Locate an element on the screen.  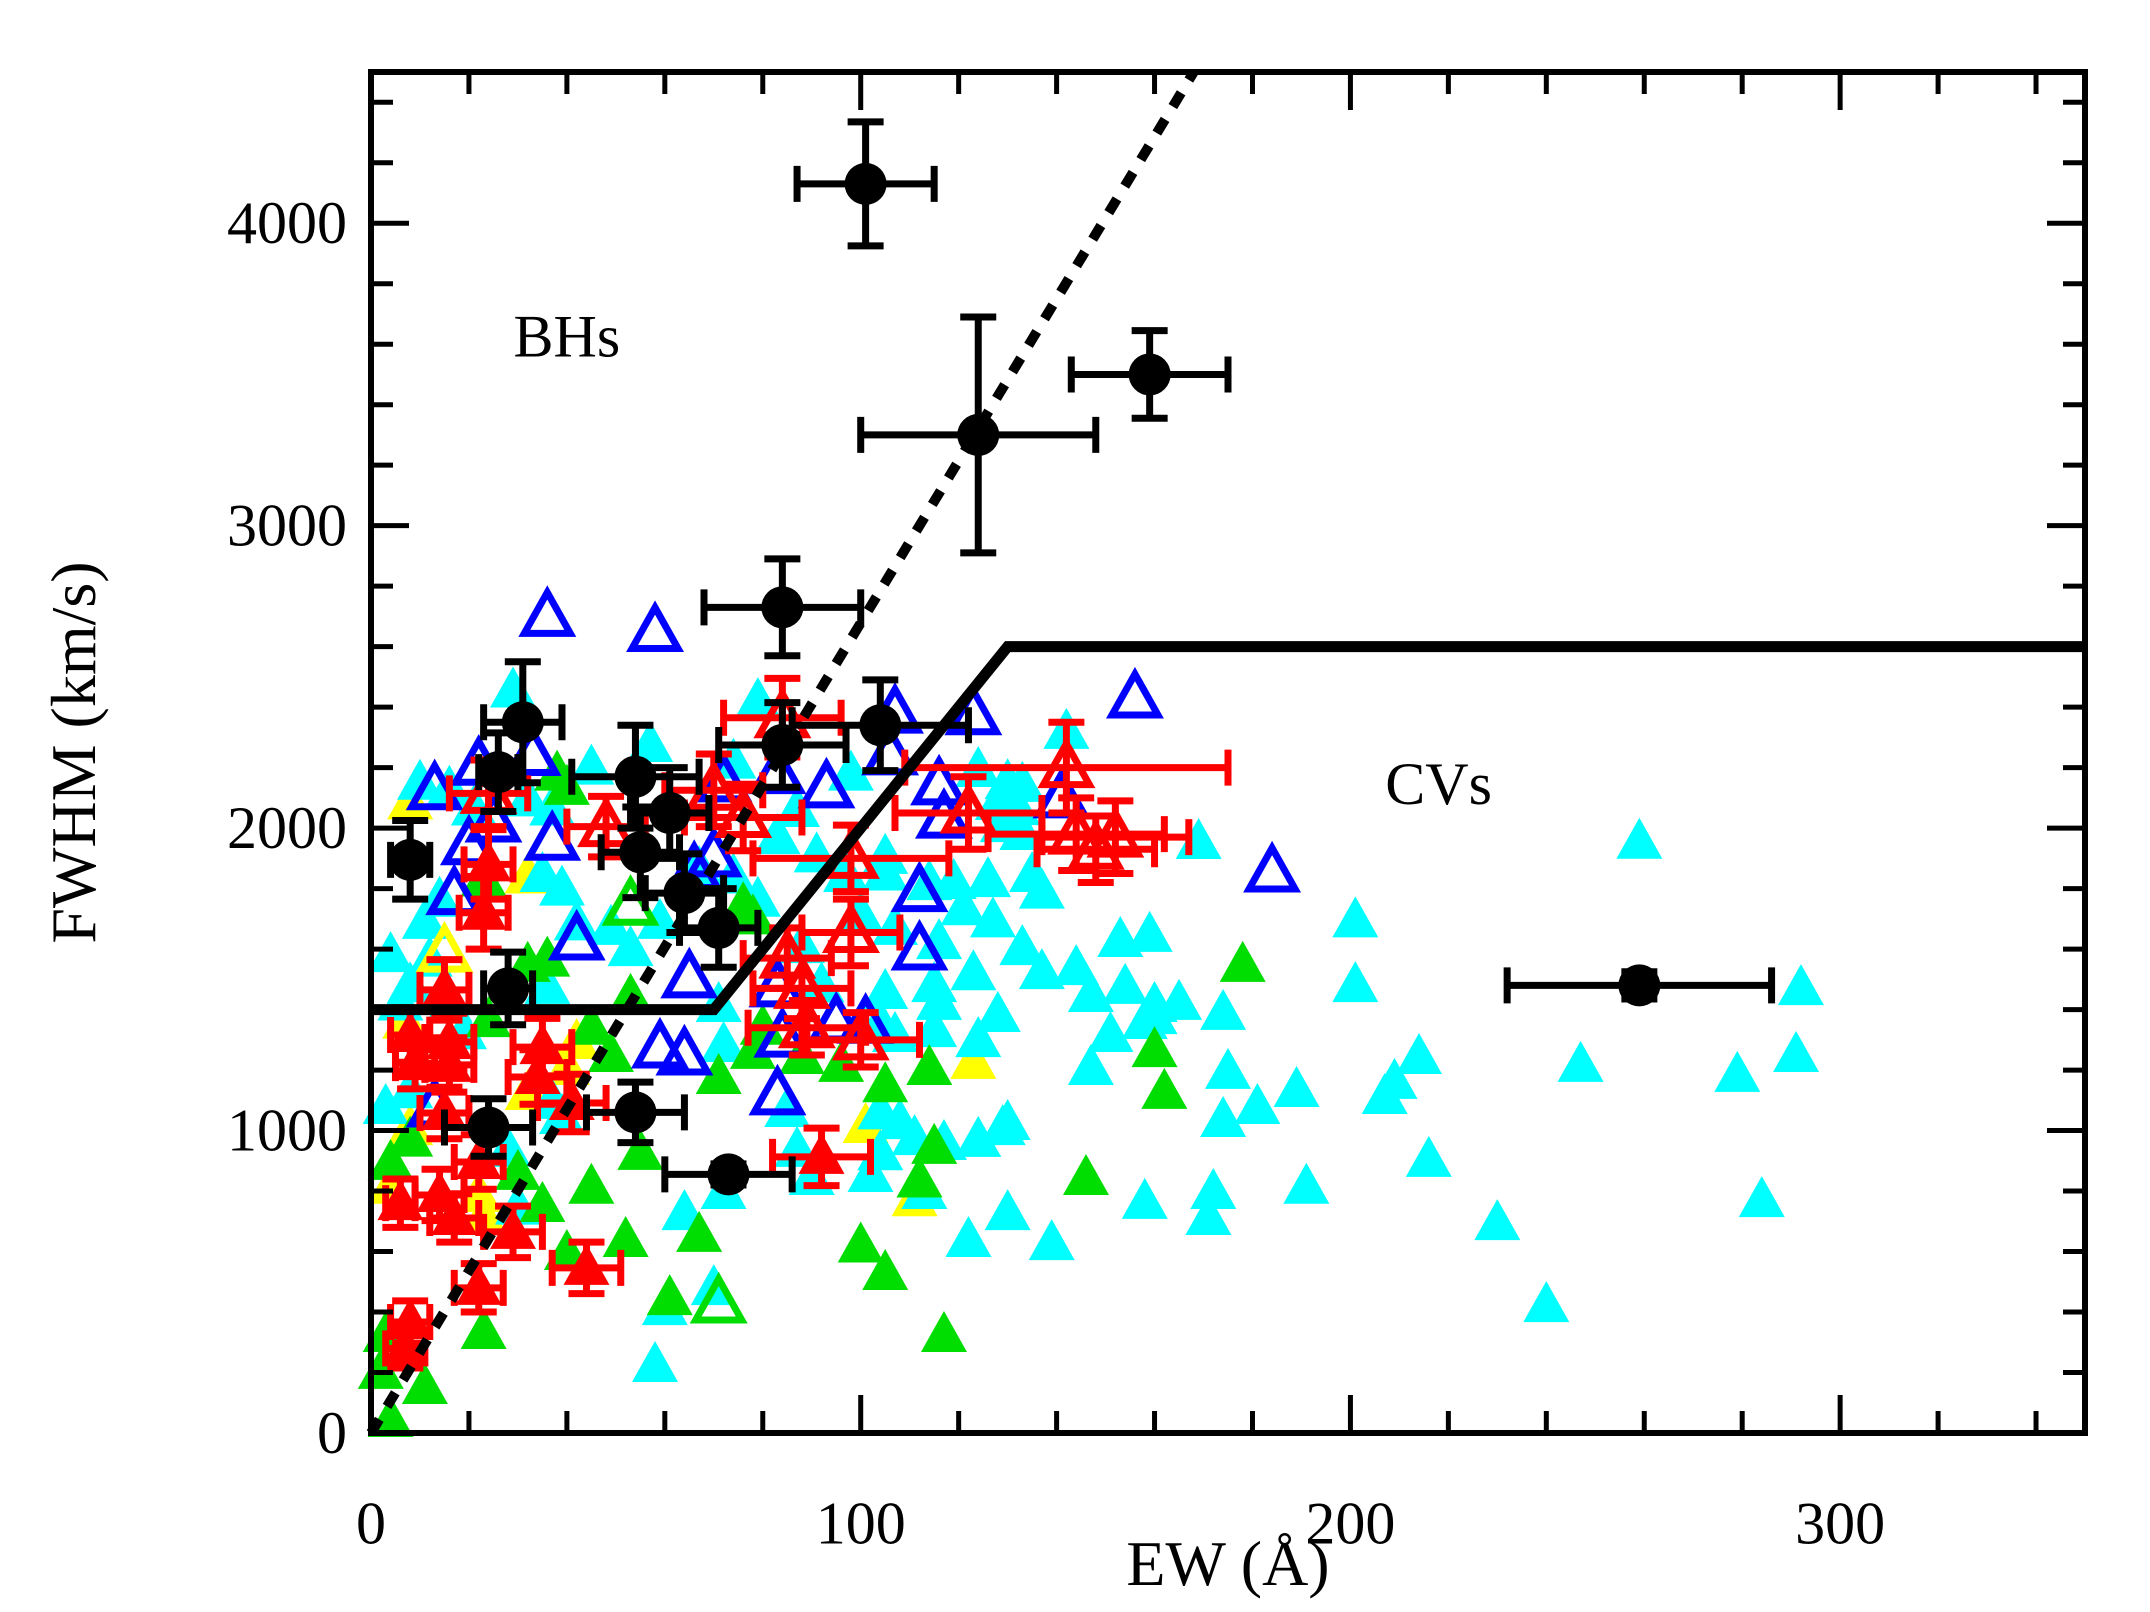
y-tick-label: 4000 is located at coordinates (287, 223).